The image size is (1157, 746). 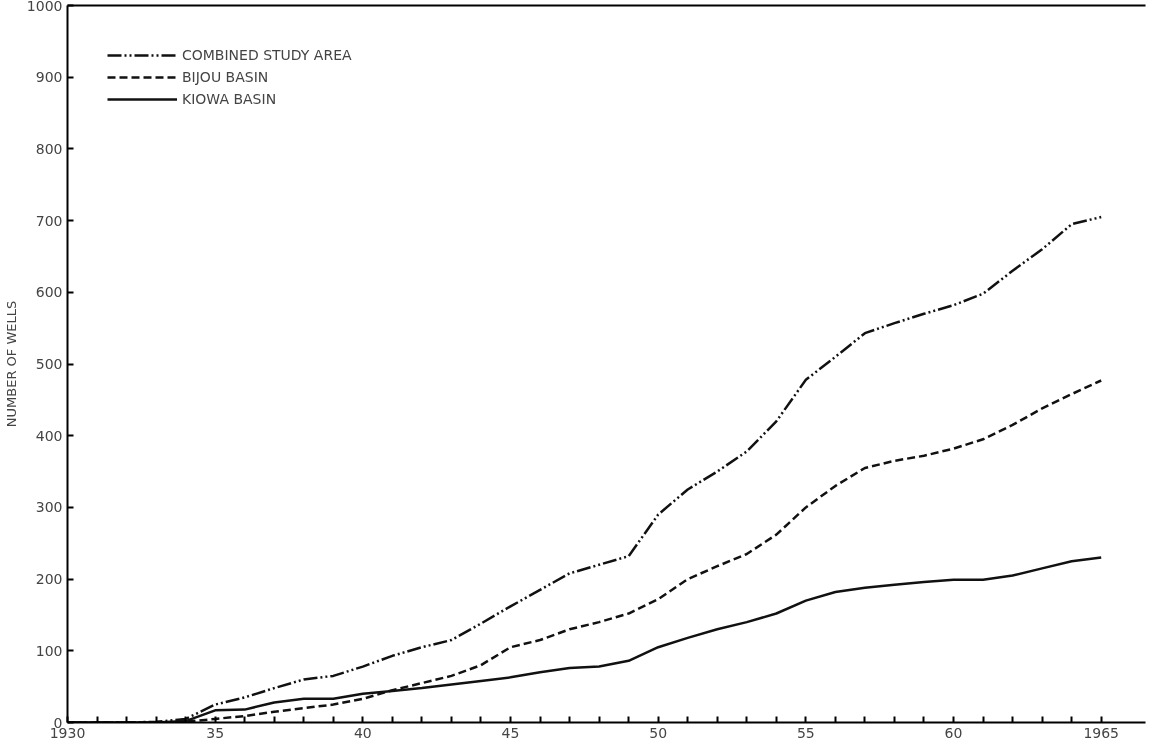 What do you see at coordinates (49, 579) in the screenshot?
I see `y-tick-label: 200` at bounding box center [49, 579].